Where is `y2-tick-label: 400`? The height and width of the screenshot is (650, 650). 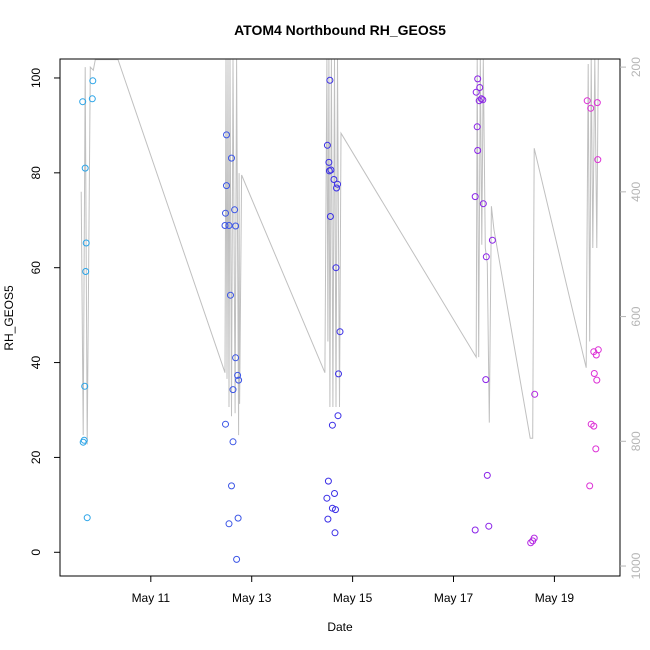
y2-tick-label: 400 is located at coordinates (636, 192).